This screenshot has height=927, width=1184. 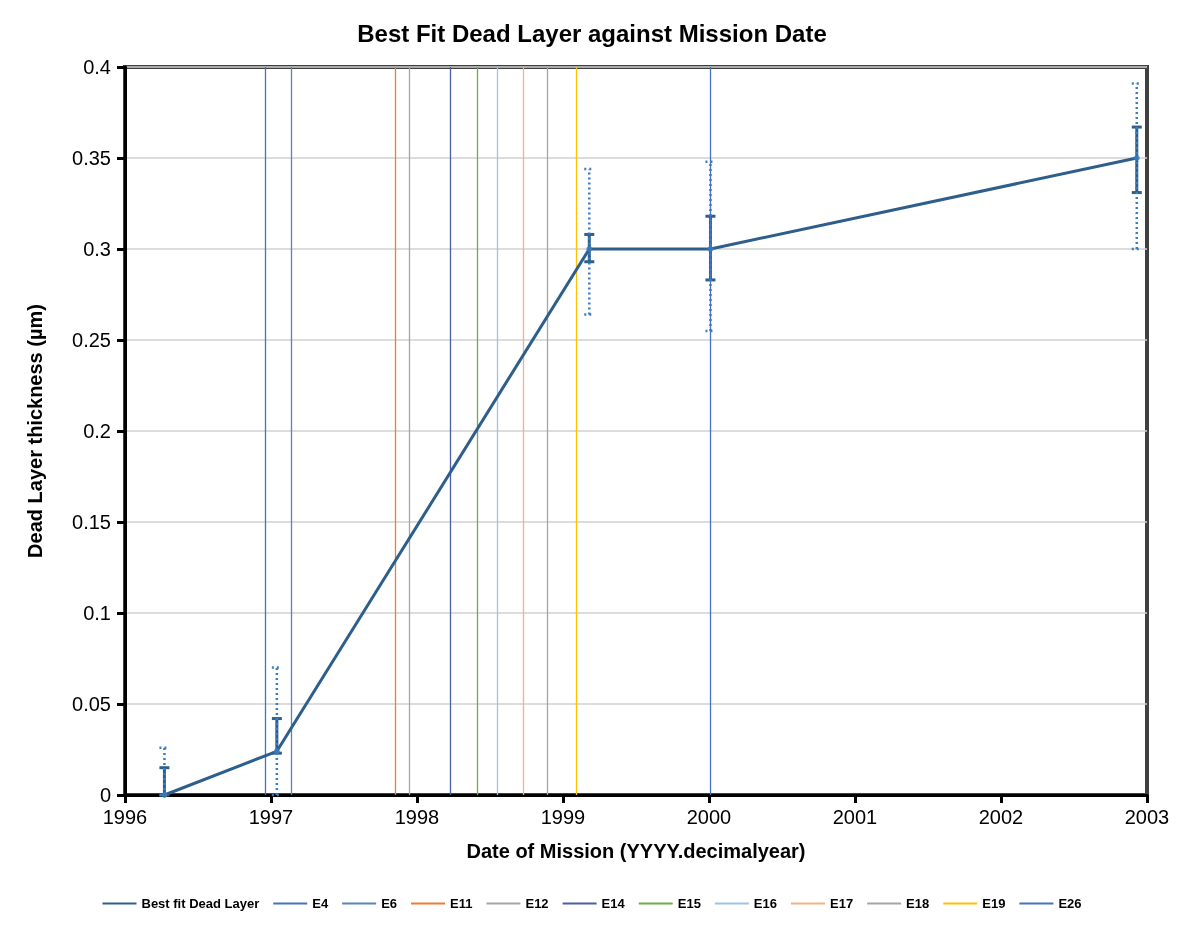 What do you see at coordinates (91, 704) in the screenshot?
I see `y-tick-label: 0.05` at bounding box center [91, 704].